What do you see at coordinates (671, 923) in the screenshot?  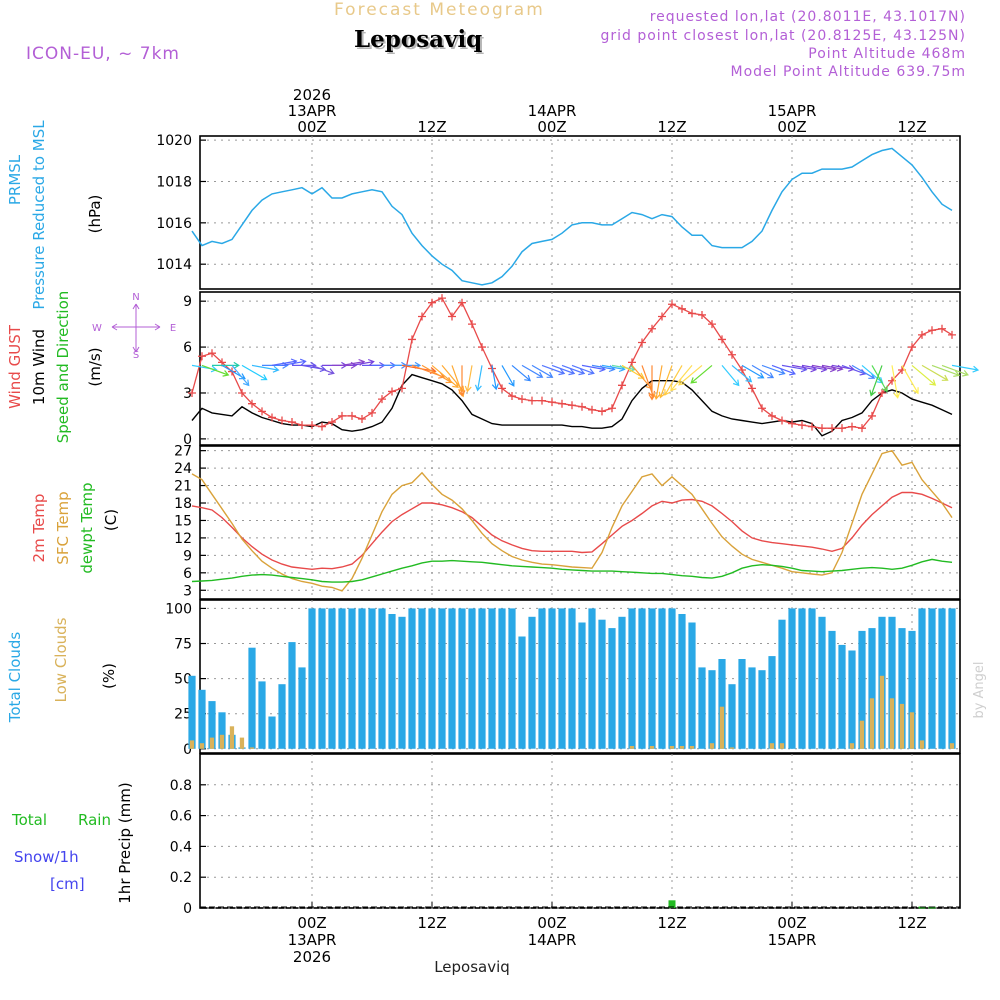 I see `x-tick-label-bottom: 12Z` at bounding box center [671, 923].